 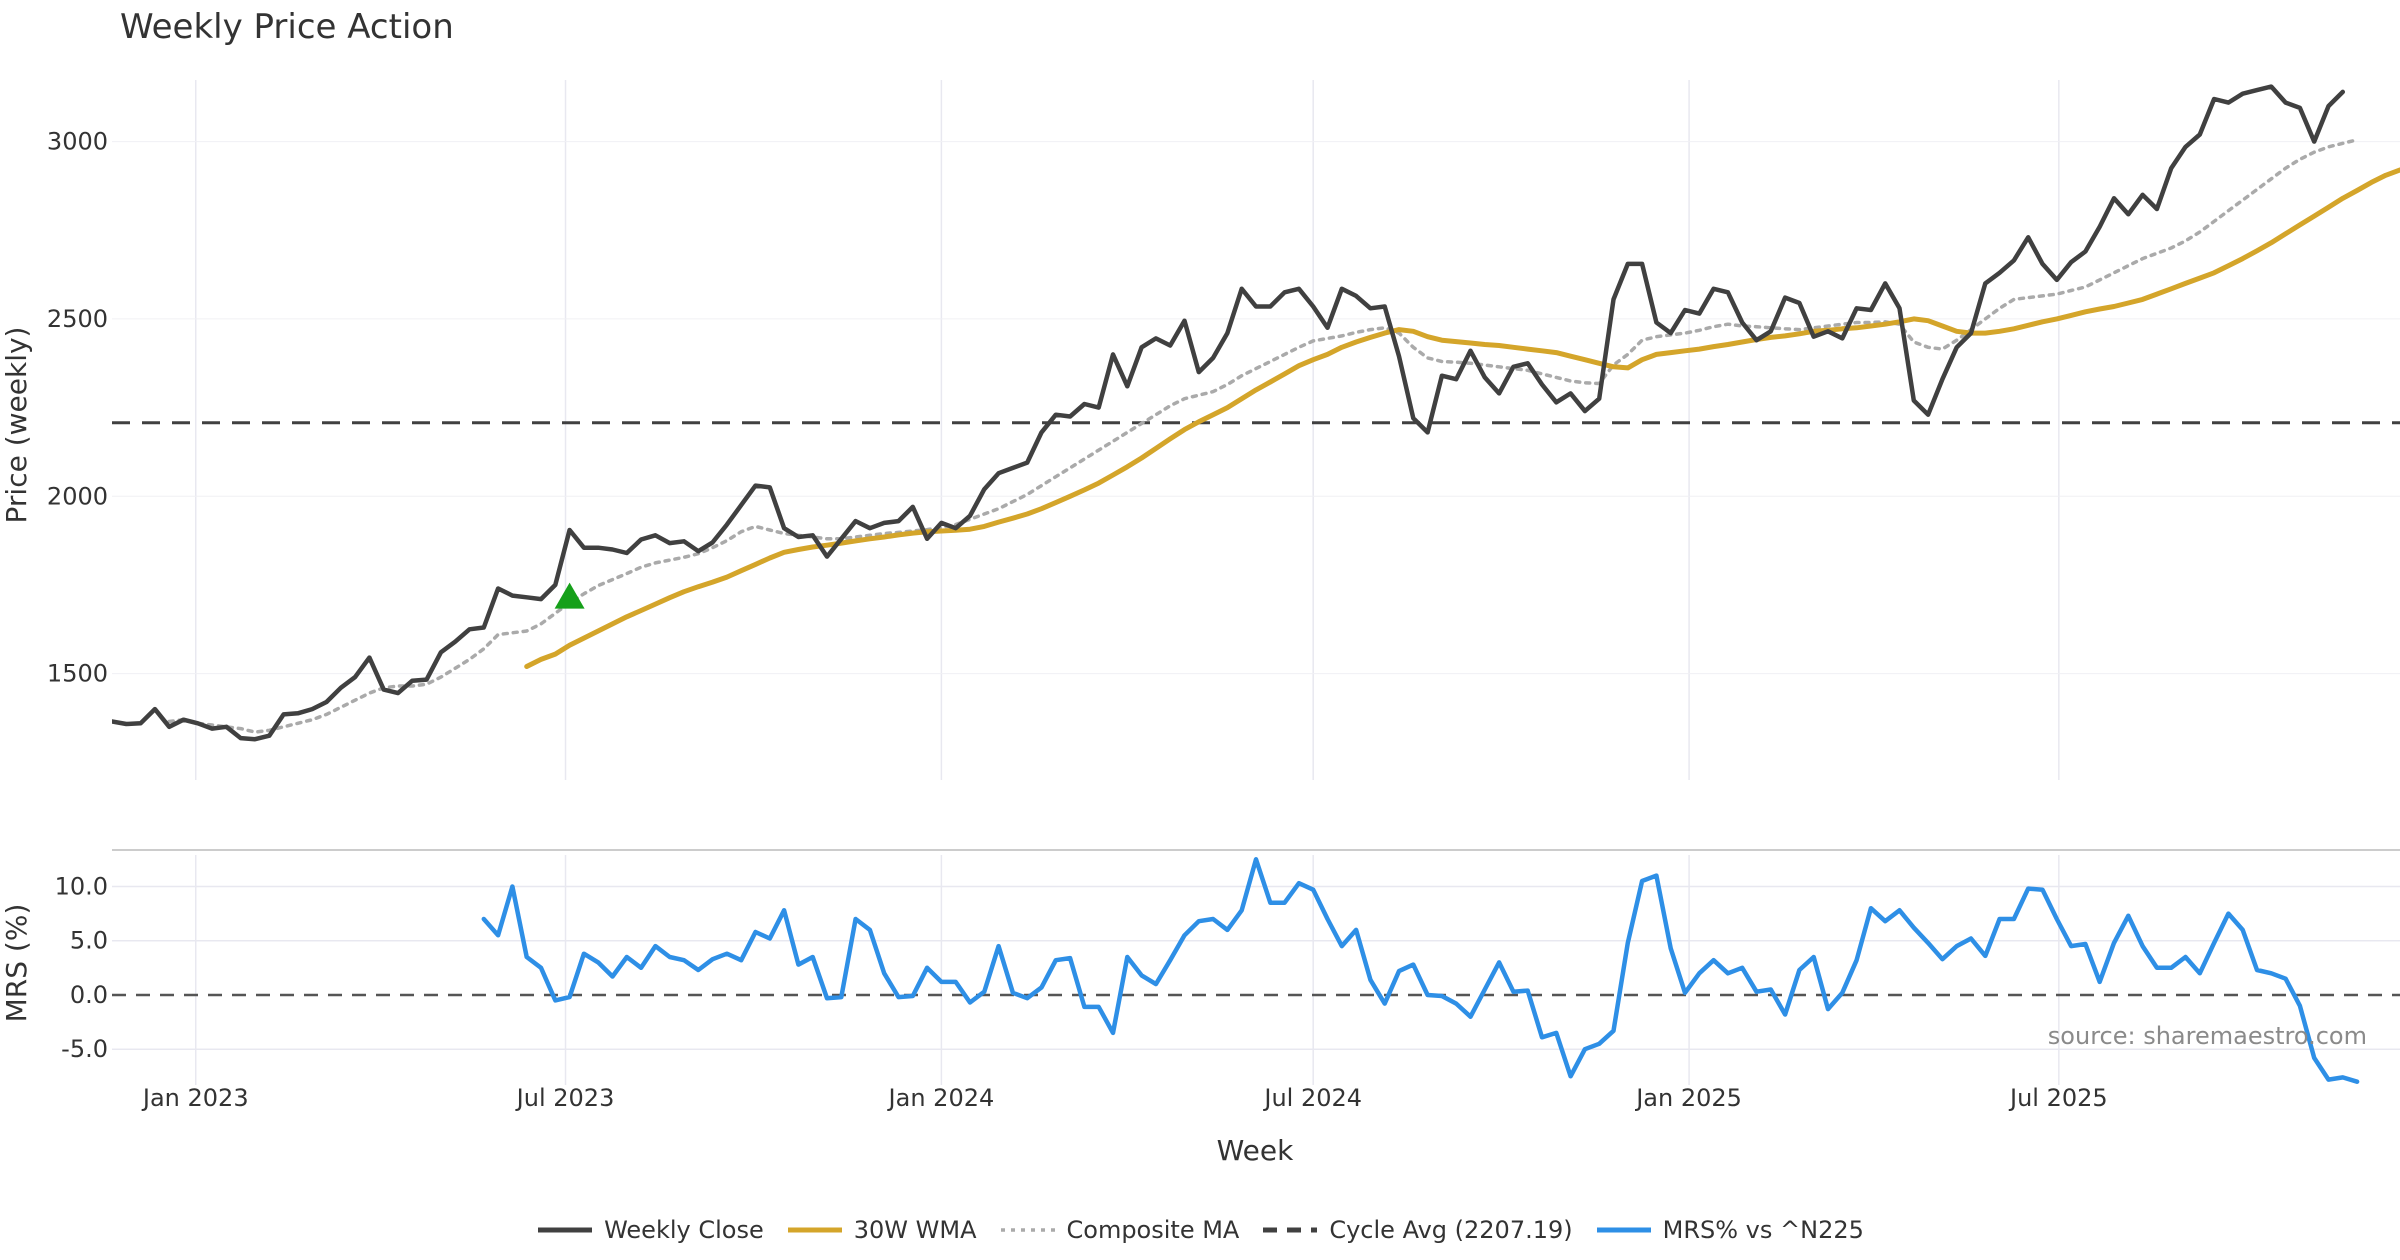 What do you see at coordinates (77, 319) in the screenshot?
I see `price-y-tick-label: 2500` at bounding box center [77, 319].